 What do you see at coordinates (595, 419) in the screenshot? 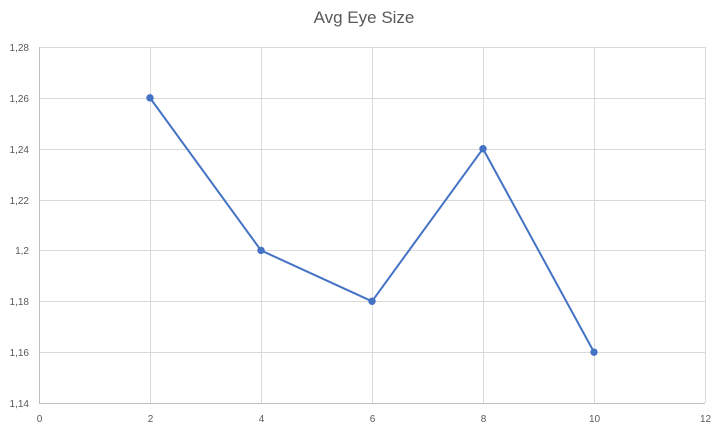
I see `x-tick-label: 10` at bounding box center [595, 419].